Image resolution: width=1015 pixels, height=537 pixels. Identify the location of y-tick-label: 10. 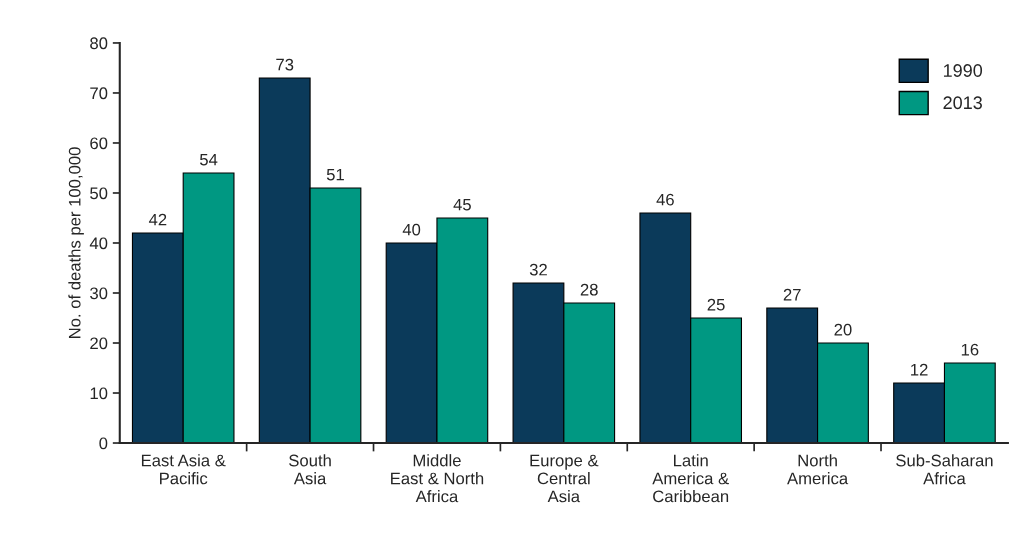
(99, 393).